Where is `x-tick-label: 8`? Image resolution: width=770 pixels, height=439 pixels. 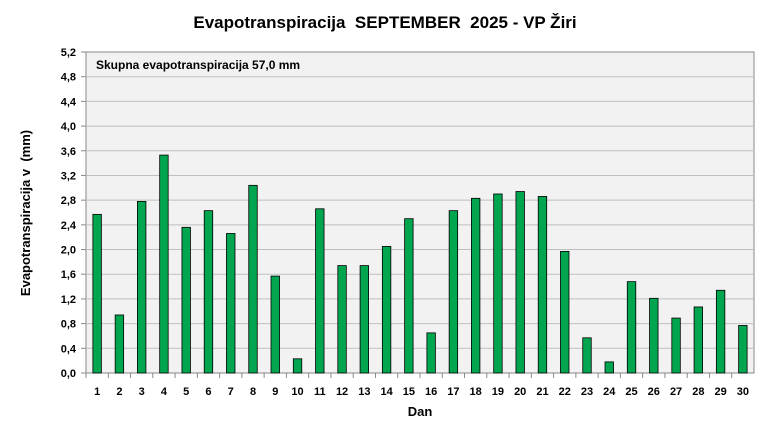 x-tick-label: 8 is located at coordinates (253, 392).